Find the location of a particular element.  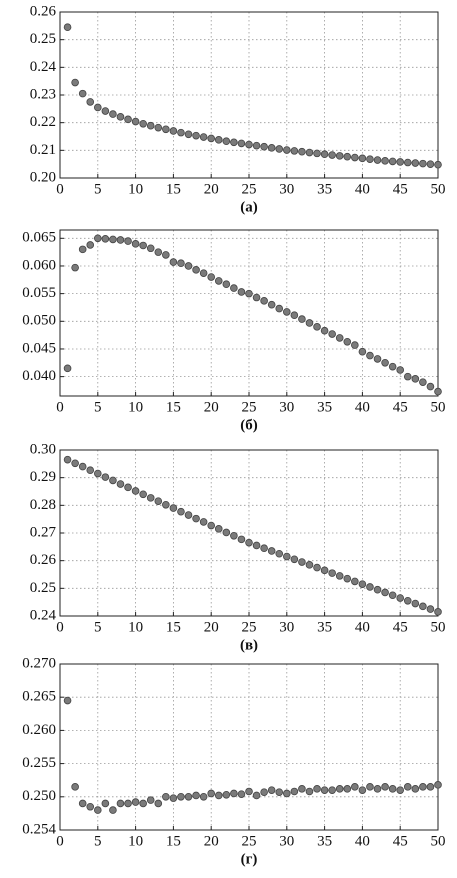

x-tick-label: 40 is located at coordinates (362, 841).